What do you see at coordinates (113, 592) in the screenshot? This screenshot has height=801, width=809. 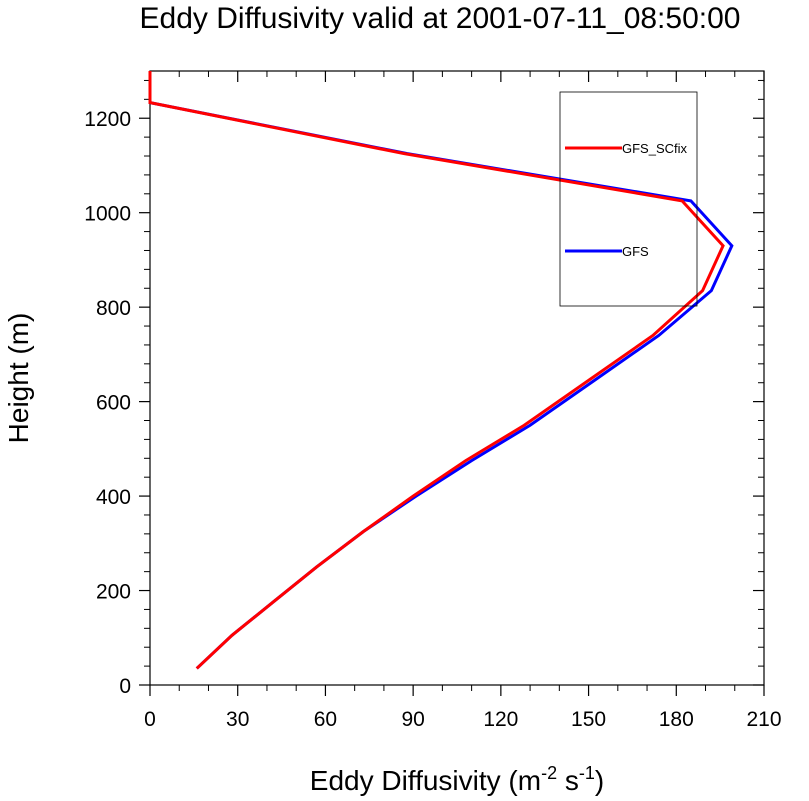 I see `y-tick-label: 200` at bounding box center [113, 592].